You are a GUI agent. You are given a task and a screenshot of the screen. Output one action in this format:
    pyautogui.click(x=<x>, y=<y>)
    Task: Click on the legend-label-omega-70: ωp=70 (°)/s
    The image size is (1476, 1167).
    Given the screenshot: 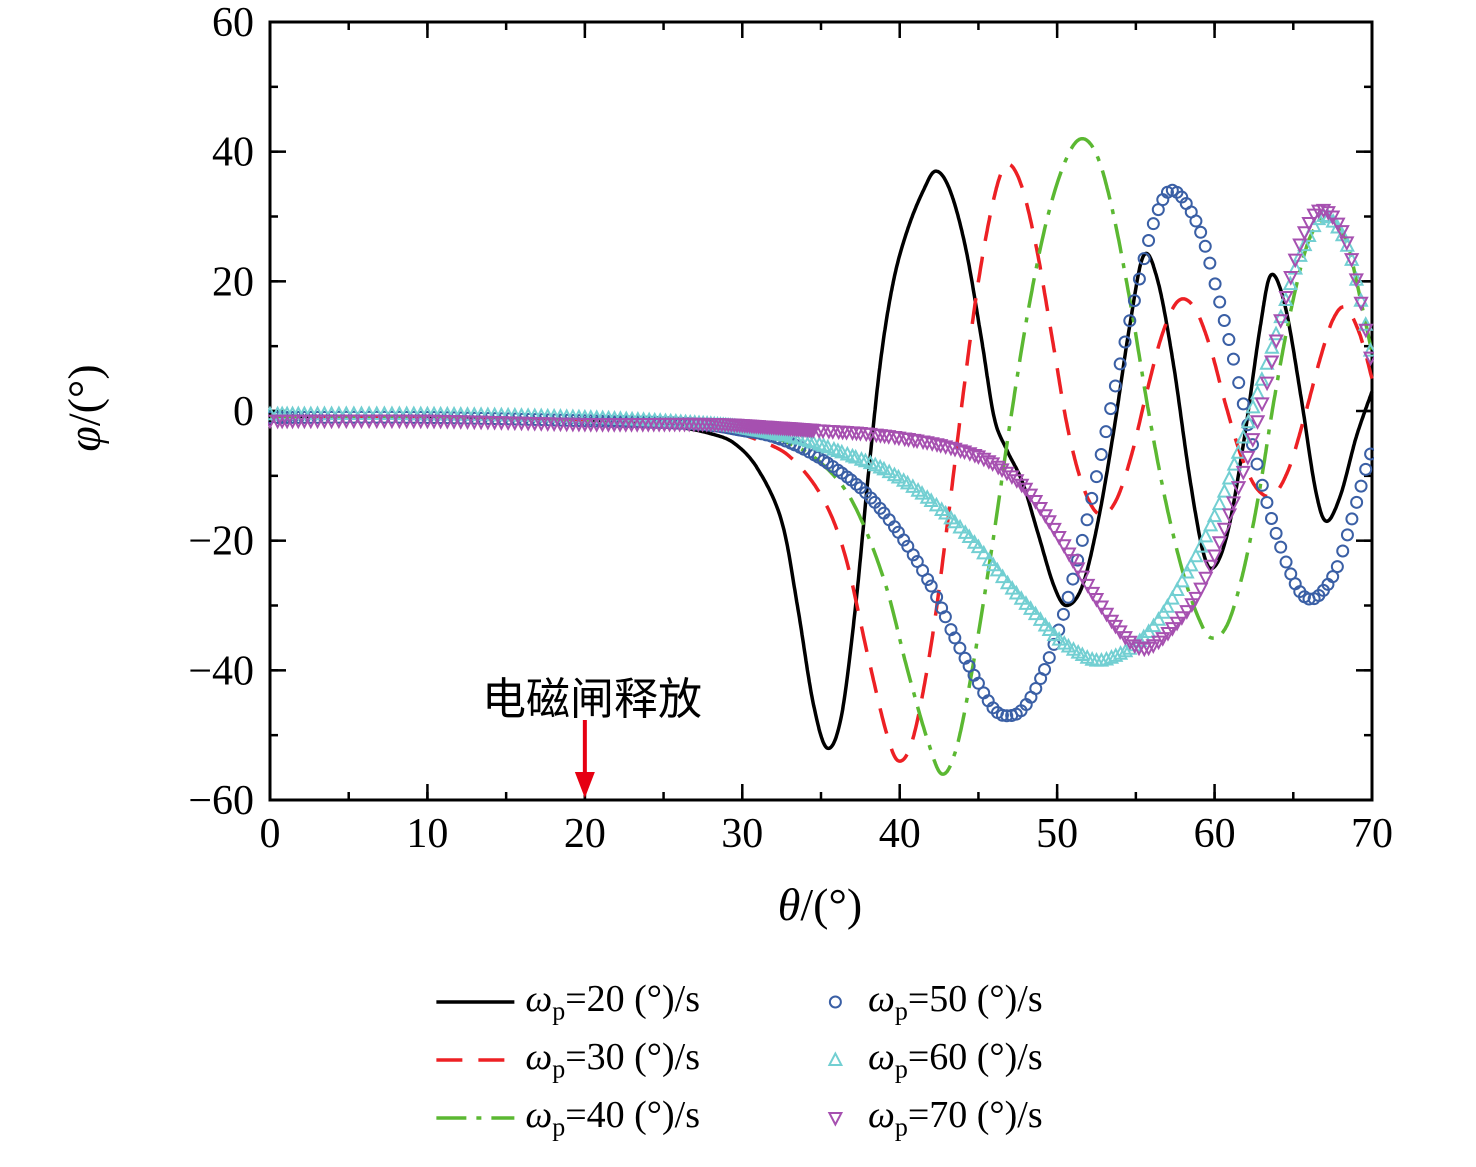 What is the action you would take?
    pyautogui.click(x=955, y=1118)
    